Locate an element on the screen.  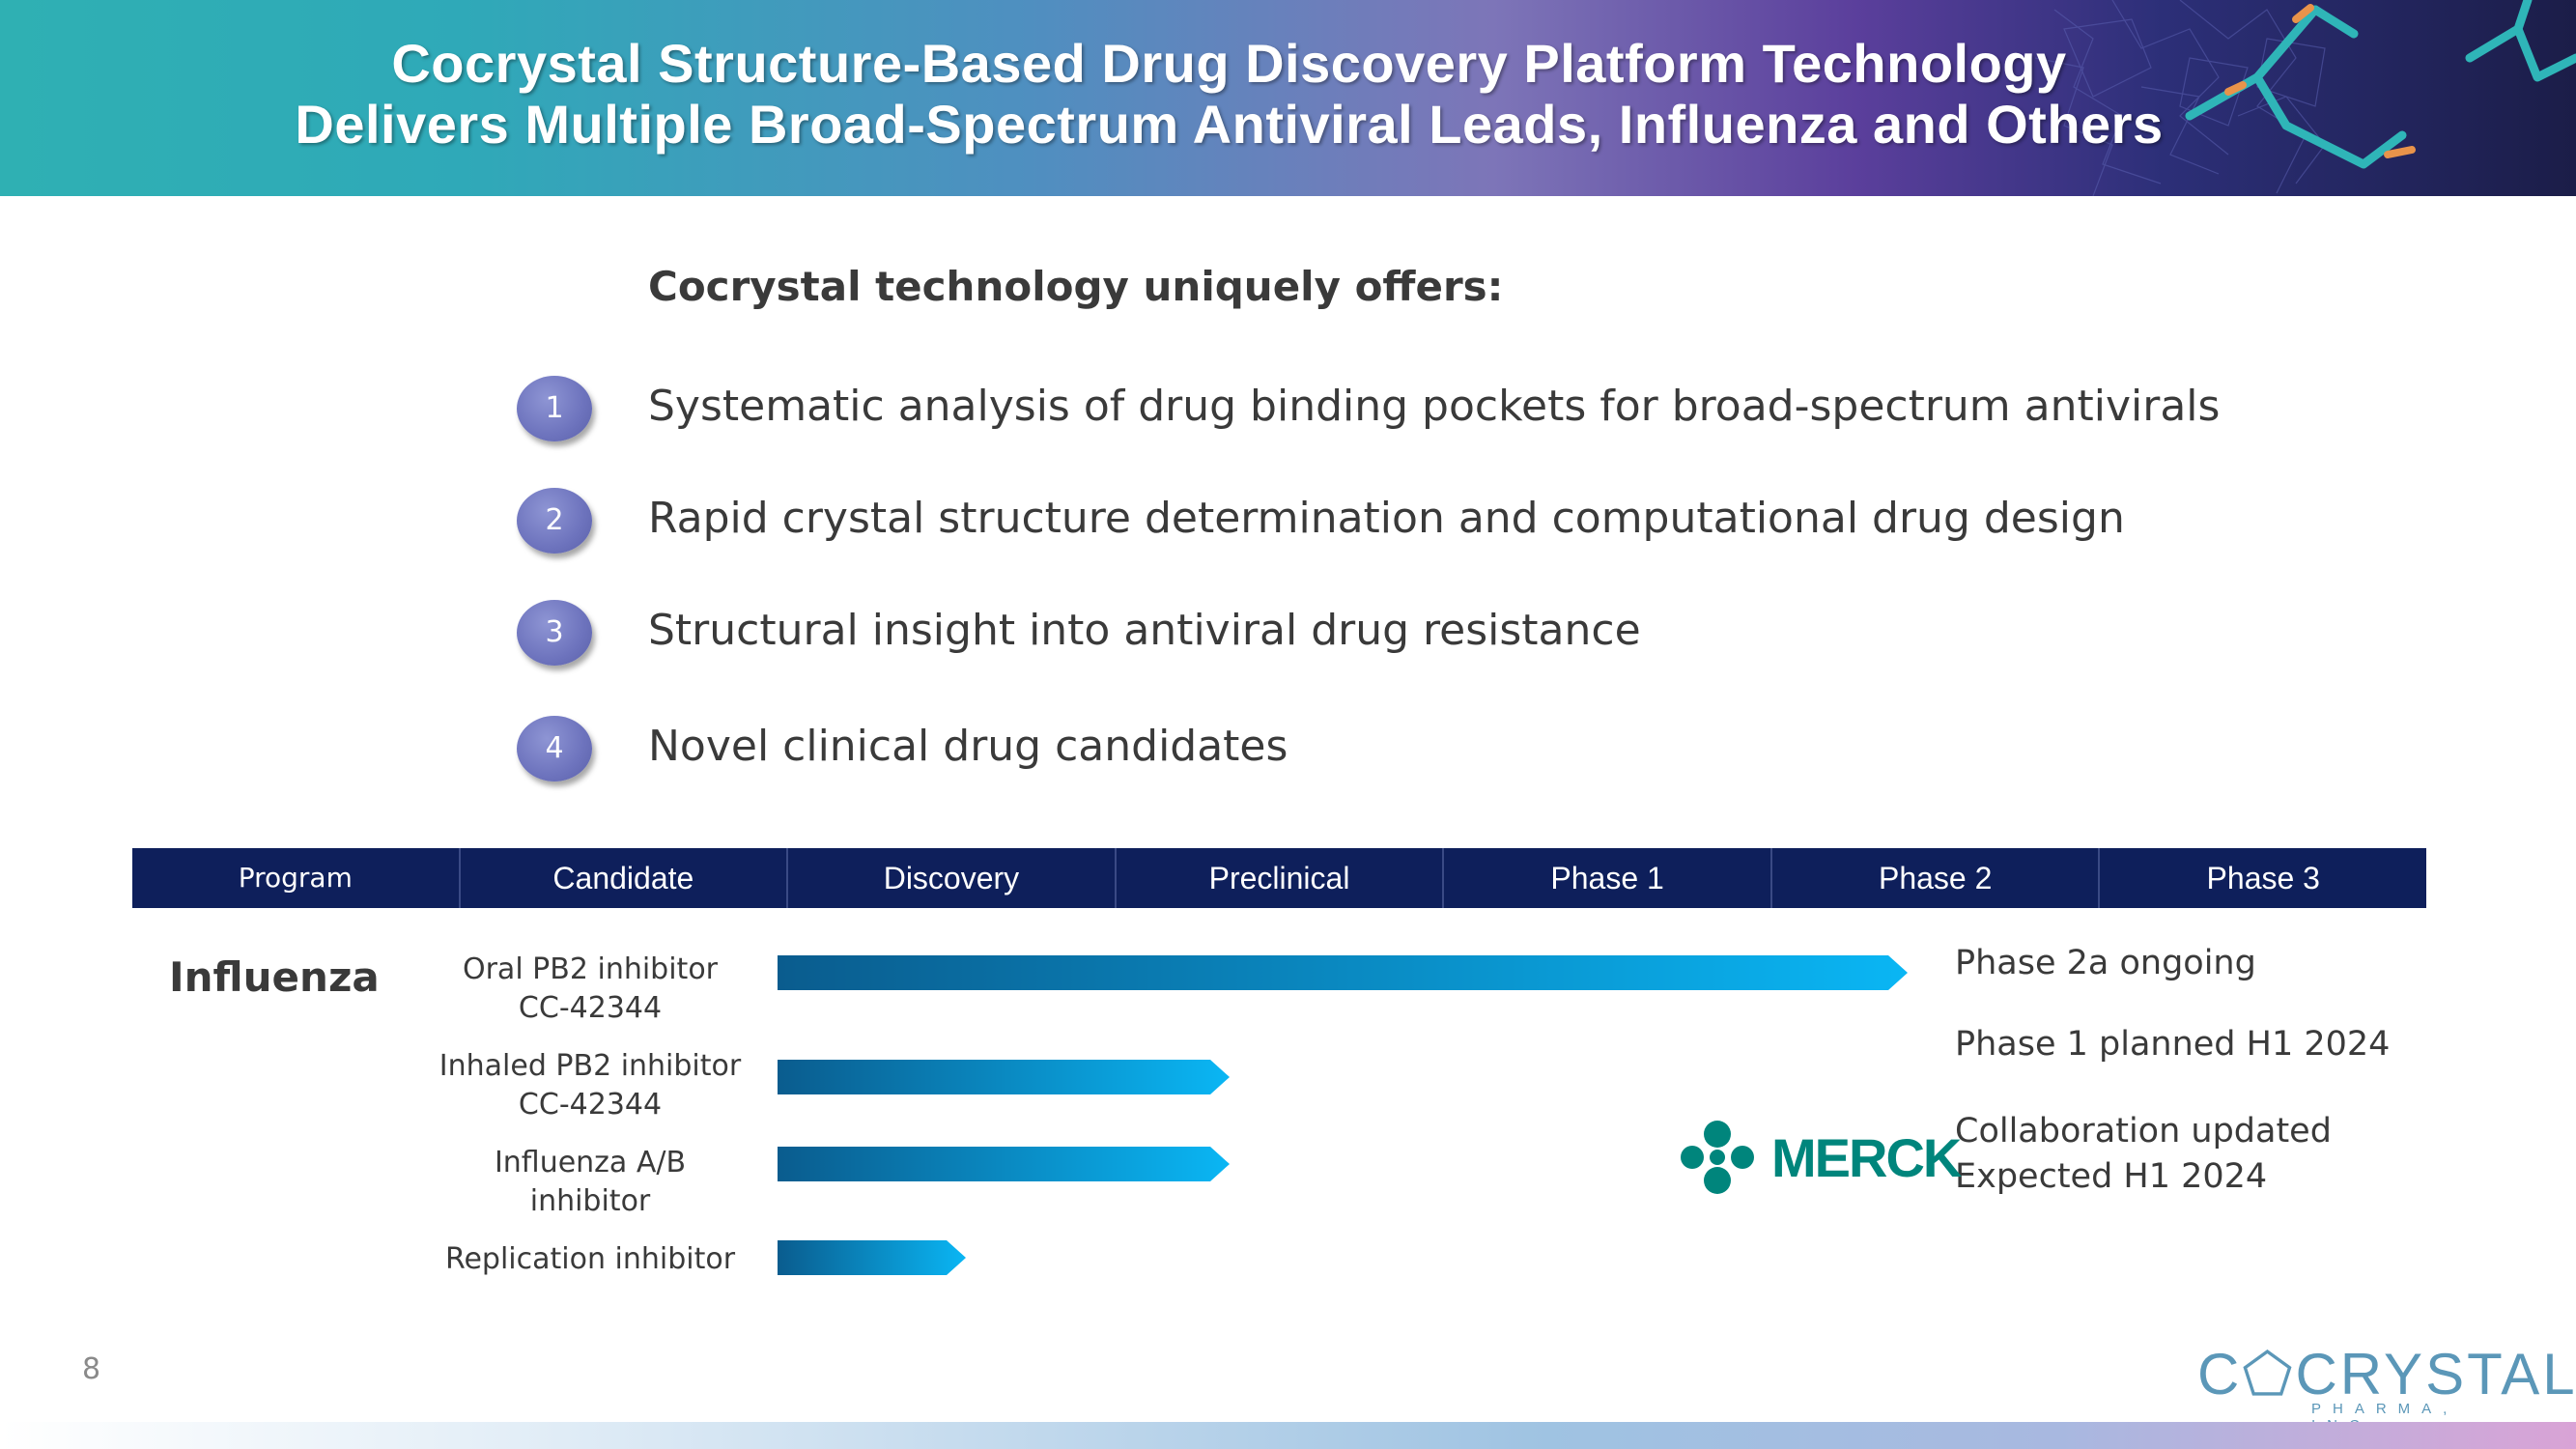
candidate-name: Influenza A/B inhibitor is located at coordinates (590, 1182).